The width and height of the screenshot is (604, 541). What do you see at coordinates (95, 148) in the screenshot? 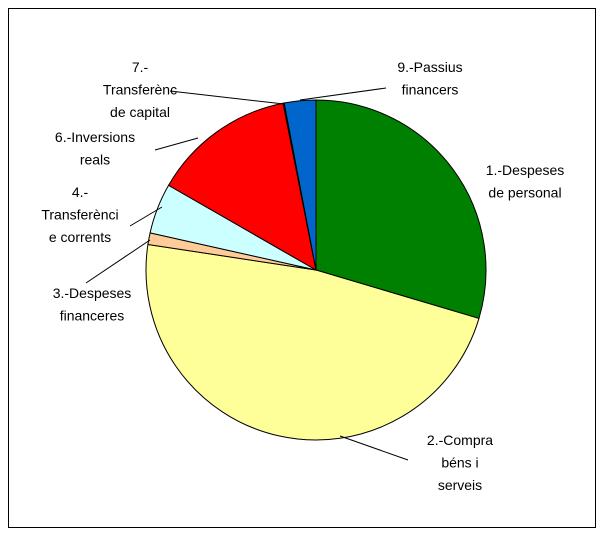
I see `slice-label: 6.-Inversions reals` at bounding box center [95, 148].